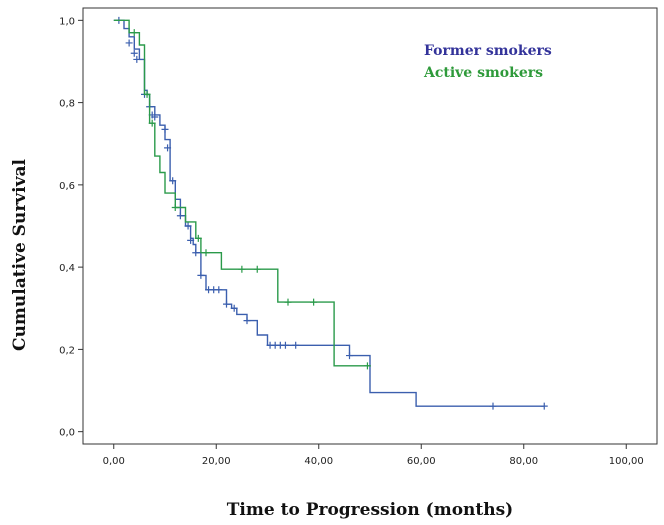 Image resolution: width=664 pixels, height=525 pixels. Describe the element at coordinates (523, 461) in the screenshot. I see `x-tick-label: 80,00` at that location.